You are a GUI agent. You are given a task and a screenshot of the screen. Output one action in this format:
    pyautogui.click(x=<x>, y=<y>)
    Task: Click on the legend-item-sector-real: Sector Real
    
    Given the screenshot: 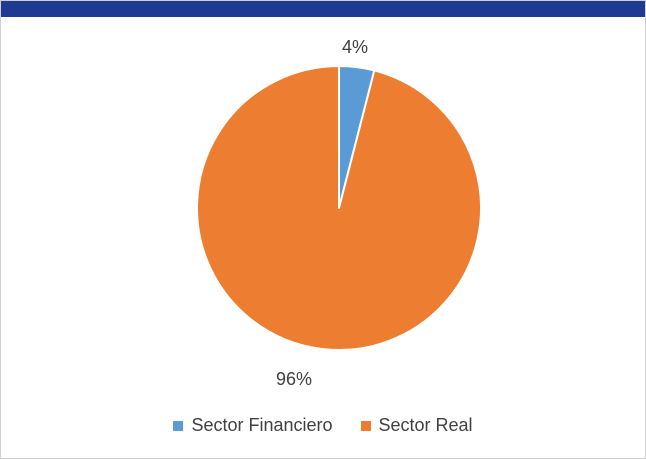 What is the action you would take?
    pyautogui.click(x=416, y=425)
    